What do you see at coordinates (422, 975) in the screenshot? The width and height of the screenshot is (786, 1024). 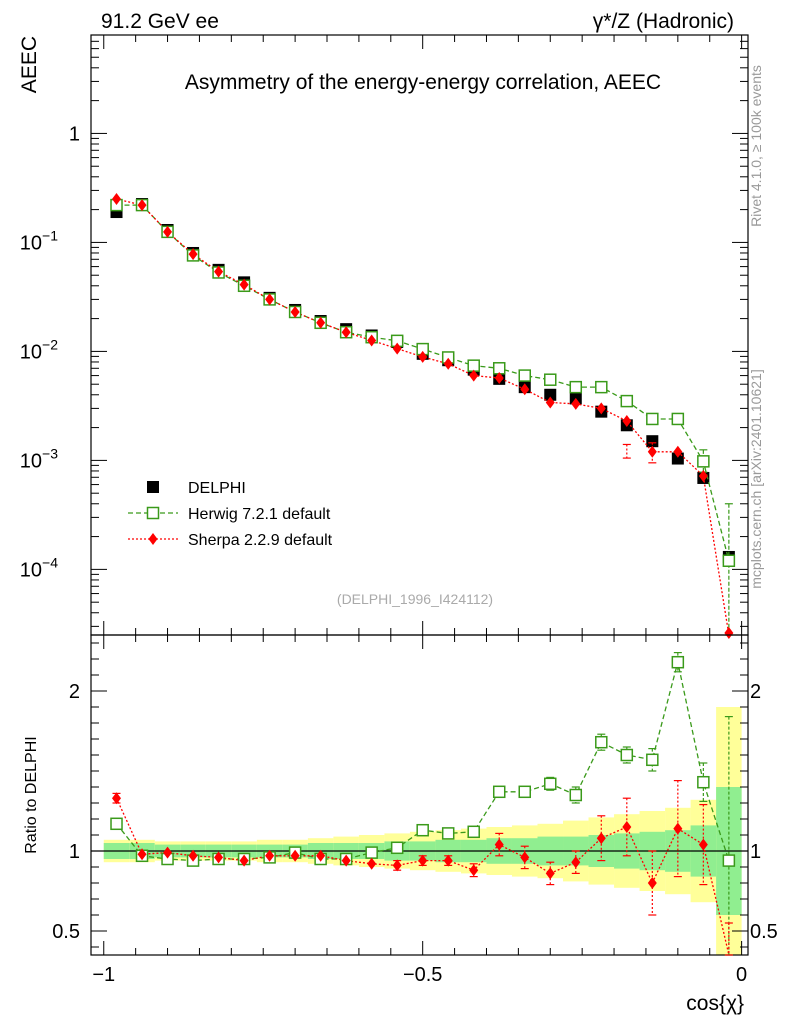 I see `x-tick-label: −0.5` at bounding box center [422, 975].